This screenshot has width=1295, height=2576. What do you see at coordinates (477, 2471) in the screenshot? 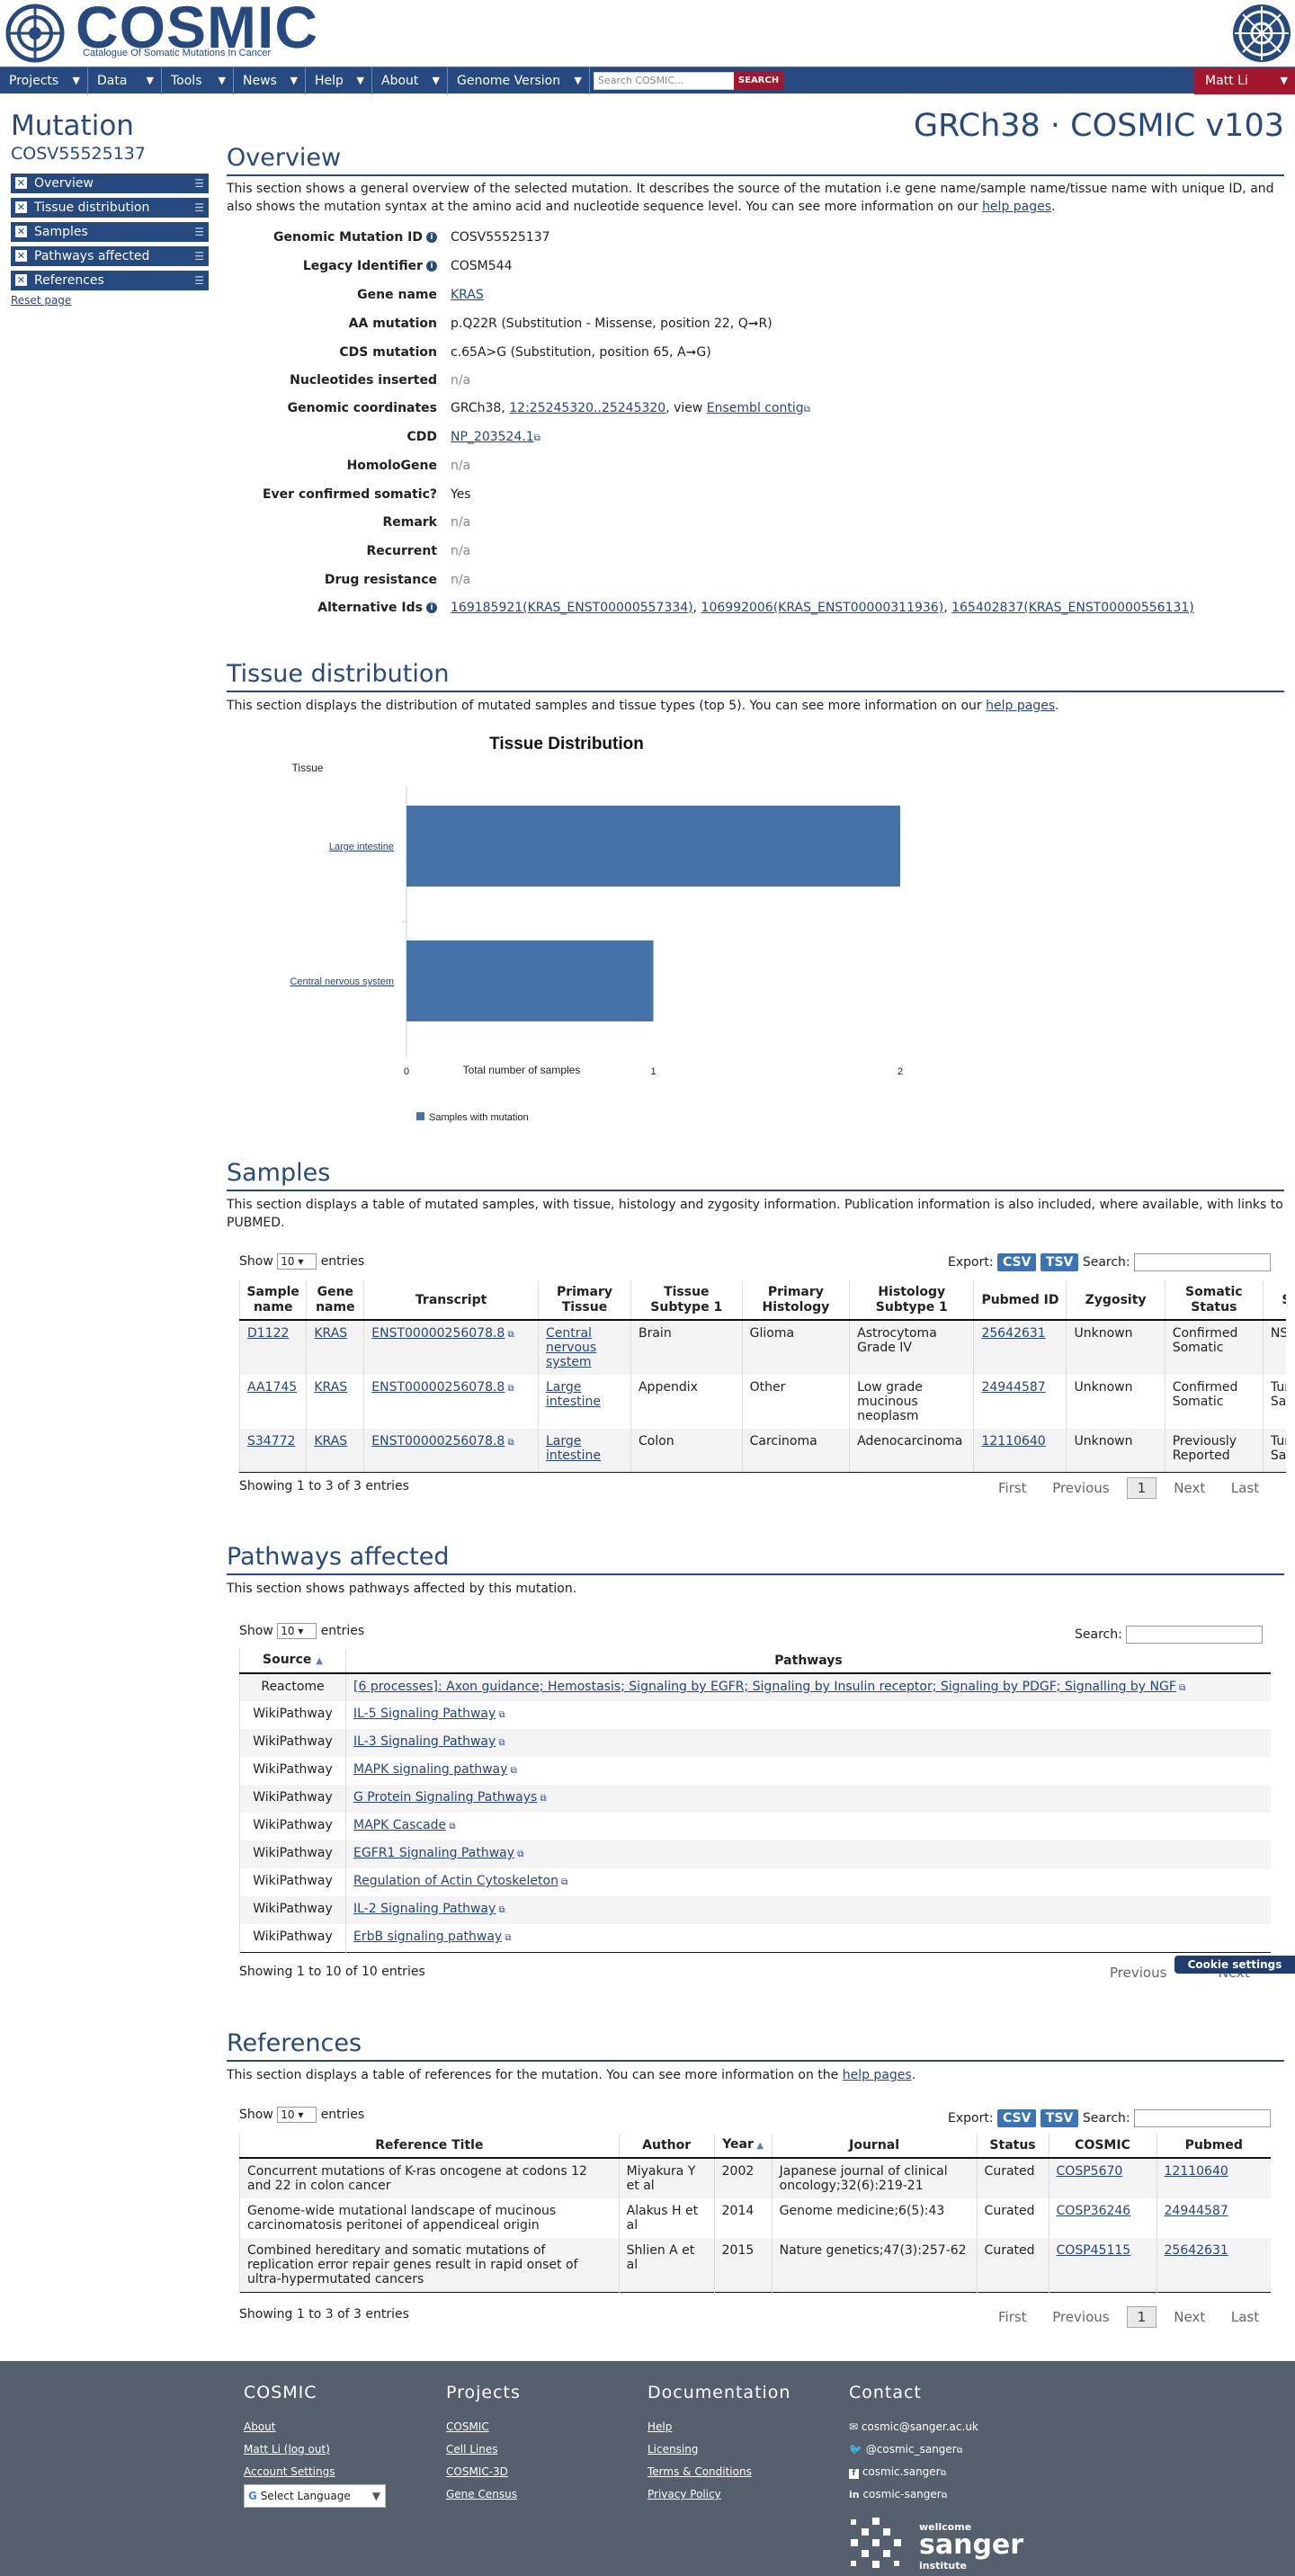
I see `footer-link-cosmic-3d: COSMIC-3D` at bounding box center [477, 2471].